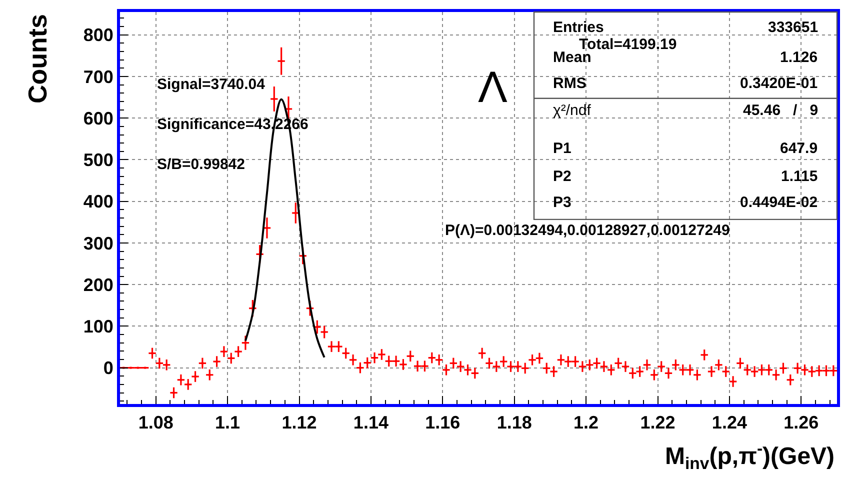 The height and width of the screenshot is (481, 853). Describe the element at coordinates (779, 83) in the screenshot. I see `annotation: 0.3420E-01` at that location.